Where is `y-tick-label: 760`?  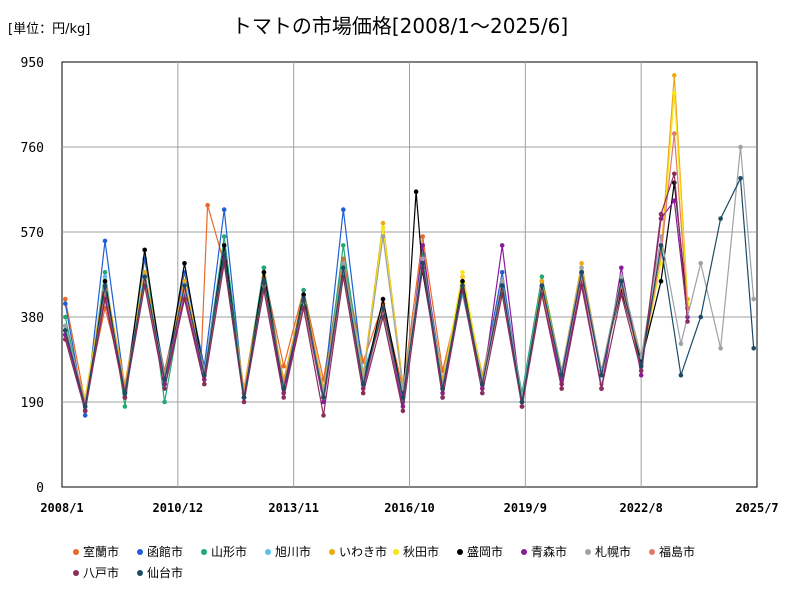
y-tick-label: 760 is located at coordinates (32, 148).